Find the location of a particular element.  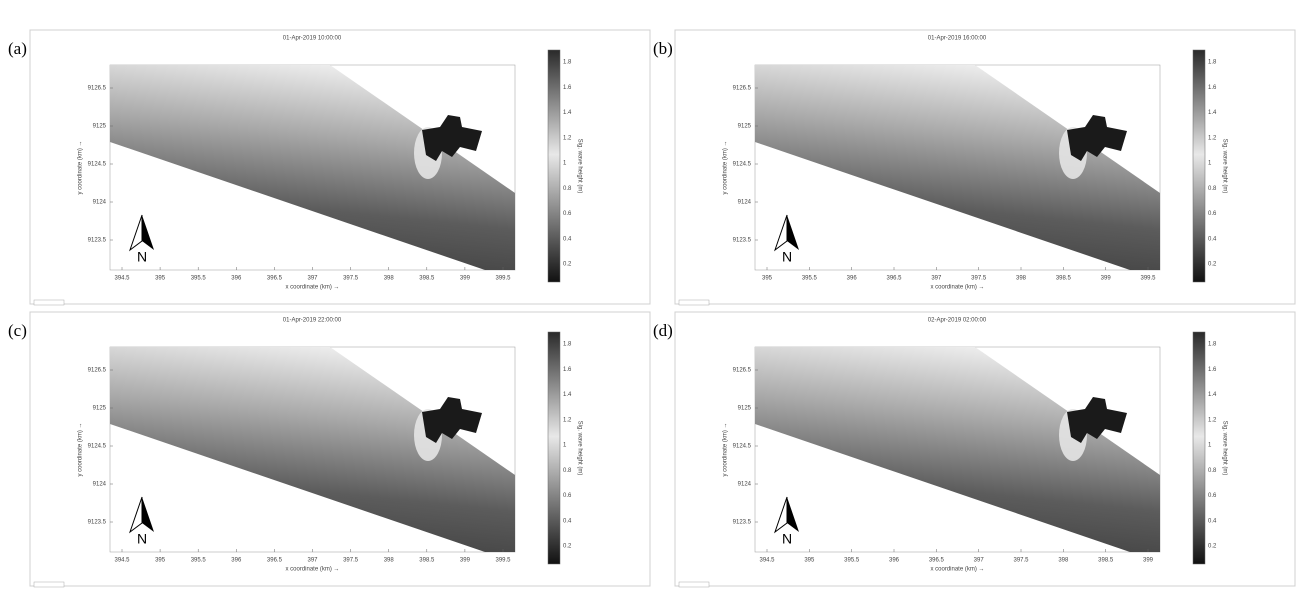

panel-title: 01-Apr-2019 22:00:00 is located at coordinates (312, 321).